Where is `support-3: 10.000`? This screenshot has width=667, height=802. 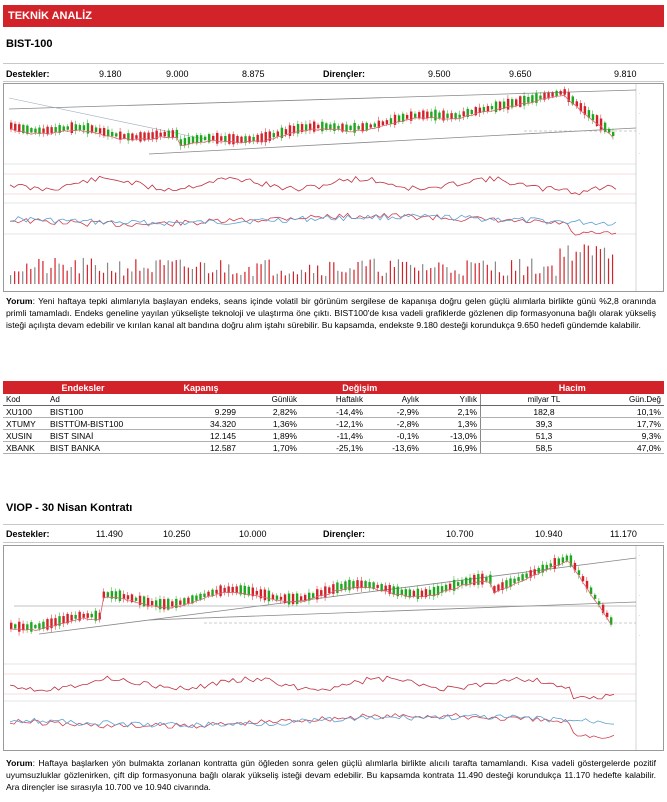
support-3: 10.000 is located at coordinates (253, 534).